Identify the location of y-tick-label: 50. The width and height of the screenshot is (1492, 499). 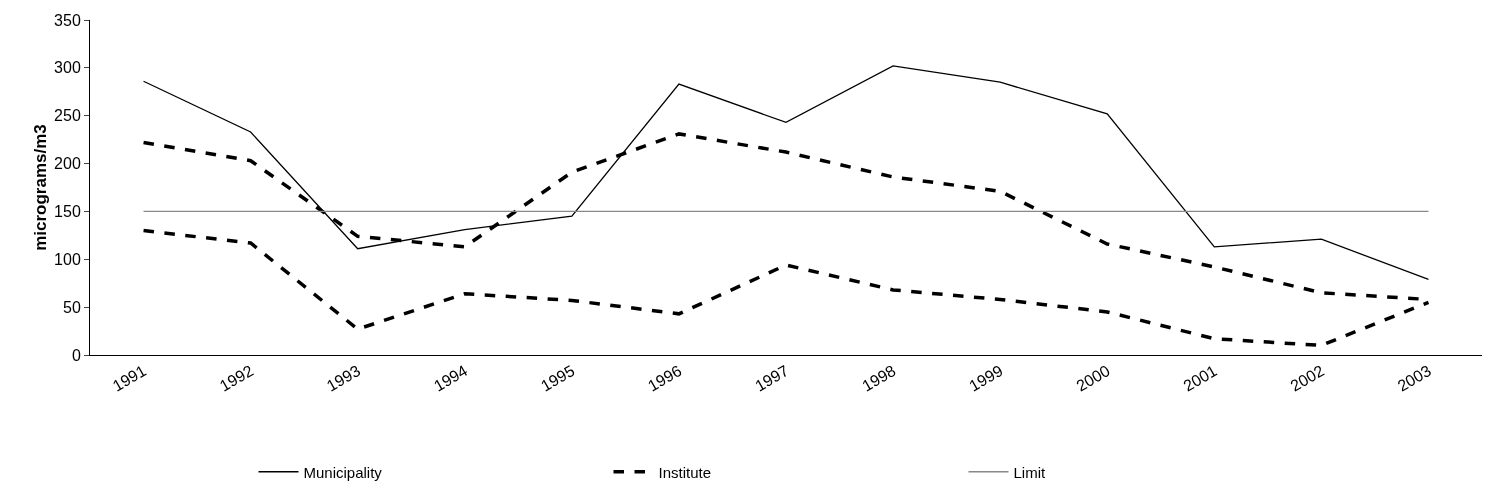
(72, 307).